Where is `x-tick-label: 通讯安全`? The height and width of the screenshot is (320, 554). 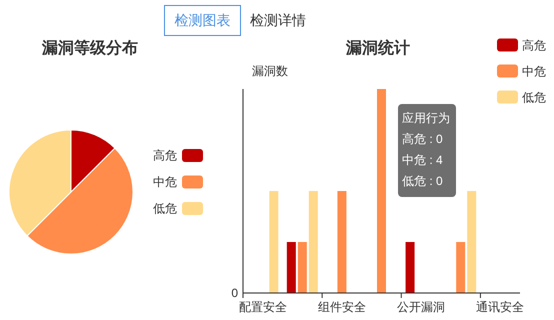
x-tick-label: 通讯安全 is located at coordinates (500, 307).